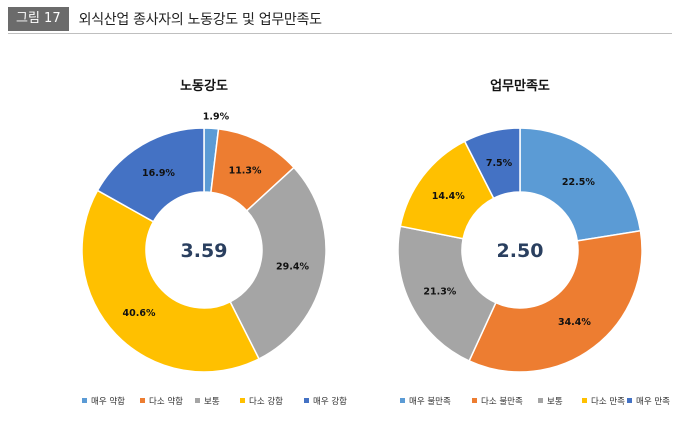 Image resolution: width=680 pixels, height=426 pixels. Describe the element at coordinates (448, 196) in the screenshot. I see `slice-value-label: 14.4%` at that location.